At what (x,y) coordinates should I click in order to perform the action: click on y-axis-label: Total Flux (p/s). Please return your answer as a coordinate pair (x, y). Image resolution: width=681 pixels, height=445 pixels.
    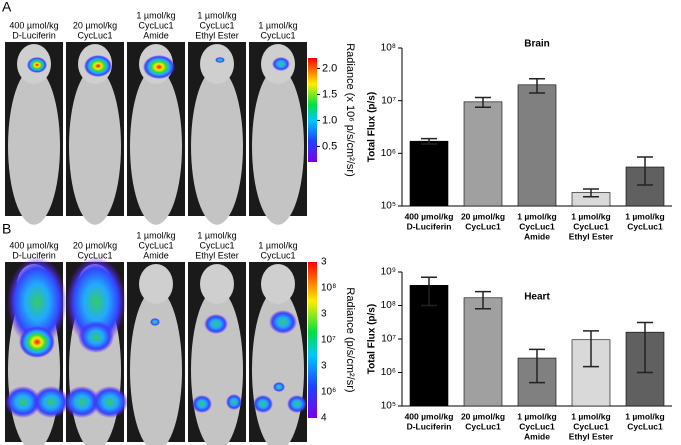
    Looking at the image, I should click on (372, 339).